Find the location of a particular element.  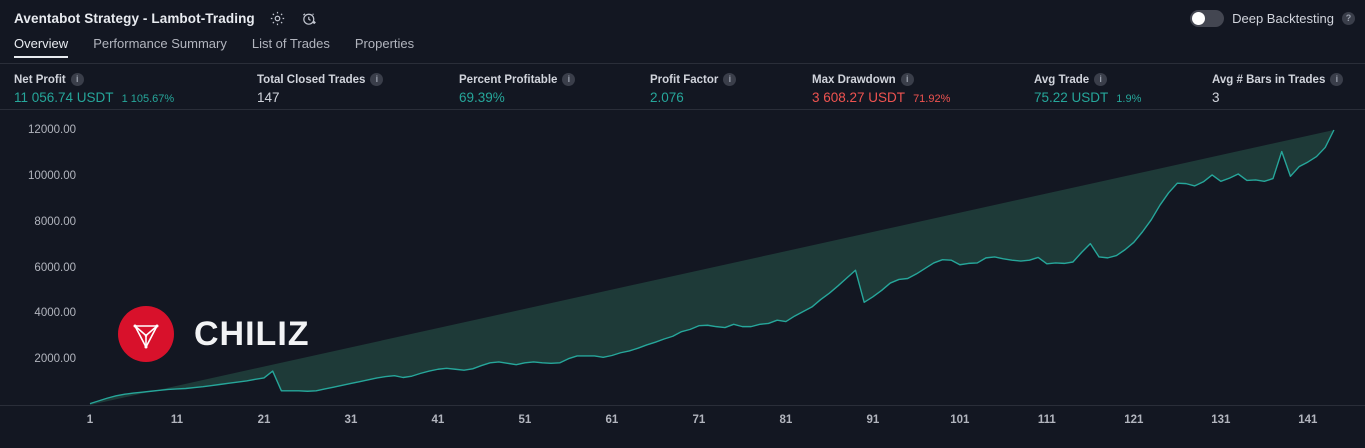

x-axis-tick-label: 1 is located at coordinates (90, 420).